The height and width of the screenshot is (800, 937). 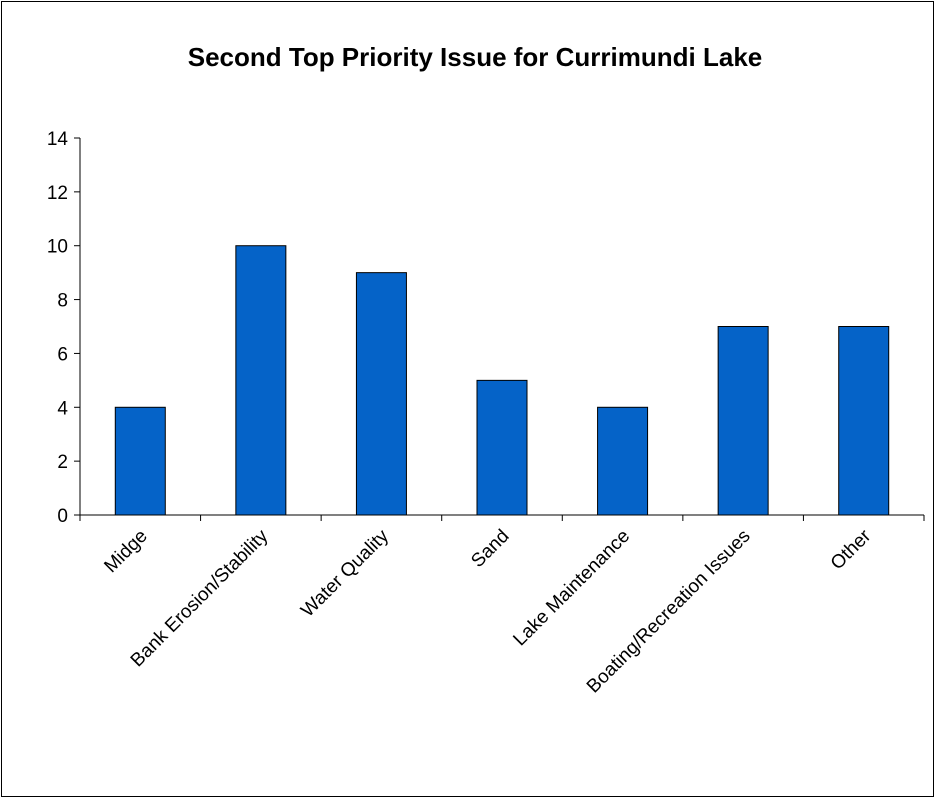 I want to click on x-category-label-2: Water Quality, so click(x=345, y=573).